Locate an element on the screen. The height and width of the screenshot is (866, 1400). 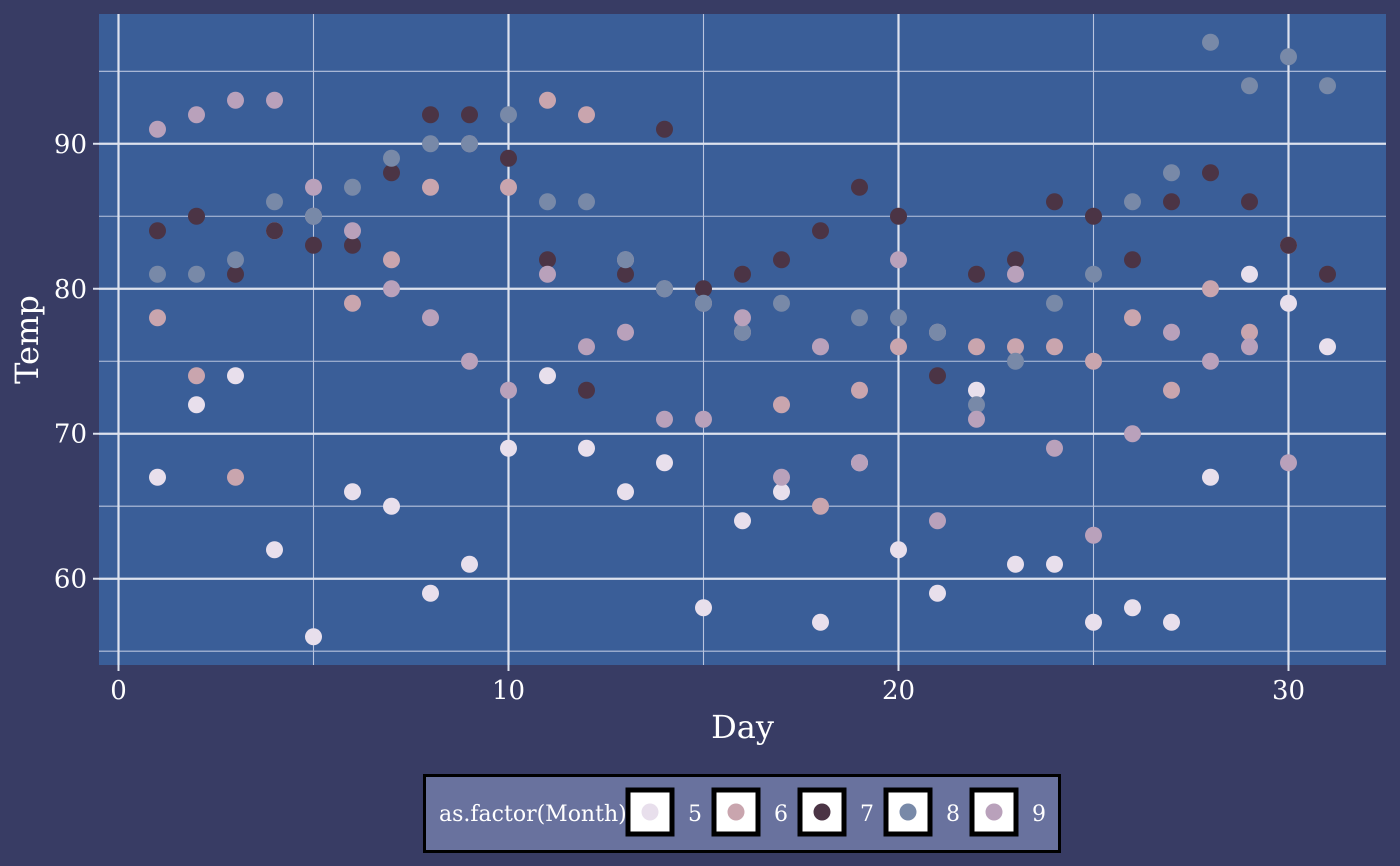
x-tick-label: 0 is located at coordinates (118, 691).